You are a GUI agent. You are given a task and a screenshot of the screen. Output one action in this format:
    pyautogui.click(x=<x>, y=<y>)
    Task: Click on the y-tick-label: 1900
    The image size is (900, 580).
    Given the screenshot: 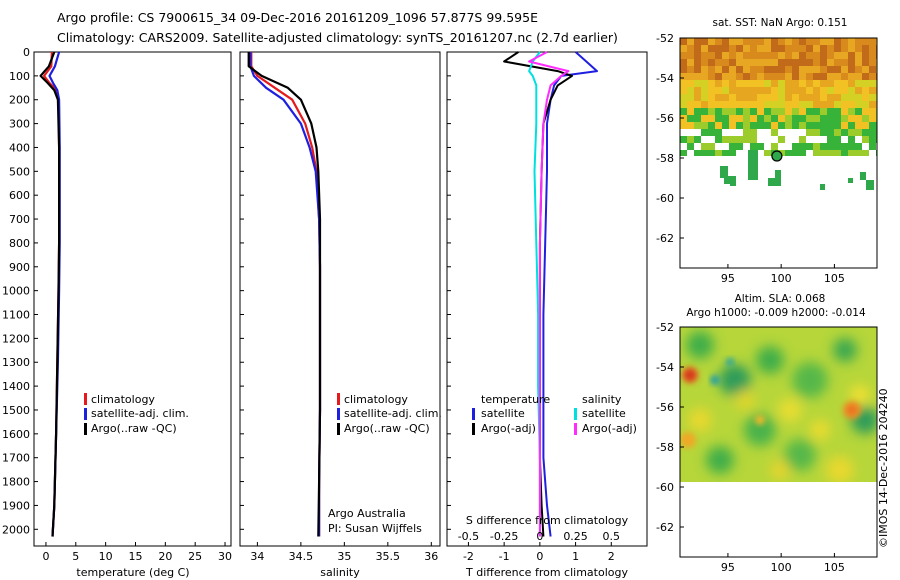 What is the action you would take?
    pyautogui.click(x=16, y=505)
    